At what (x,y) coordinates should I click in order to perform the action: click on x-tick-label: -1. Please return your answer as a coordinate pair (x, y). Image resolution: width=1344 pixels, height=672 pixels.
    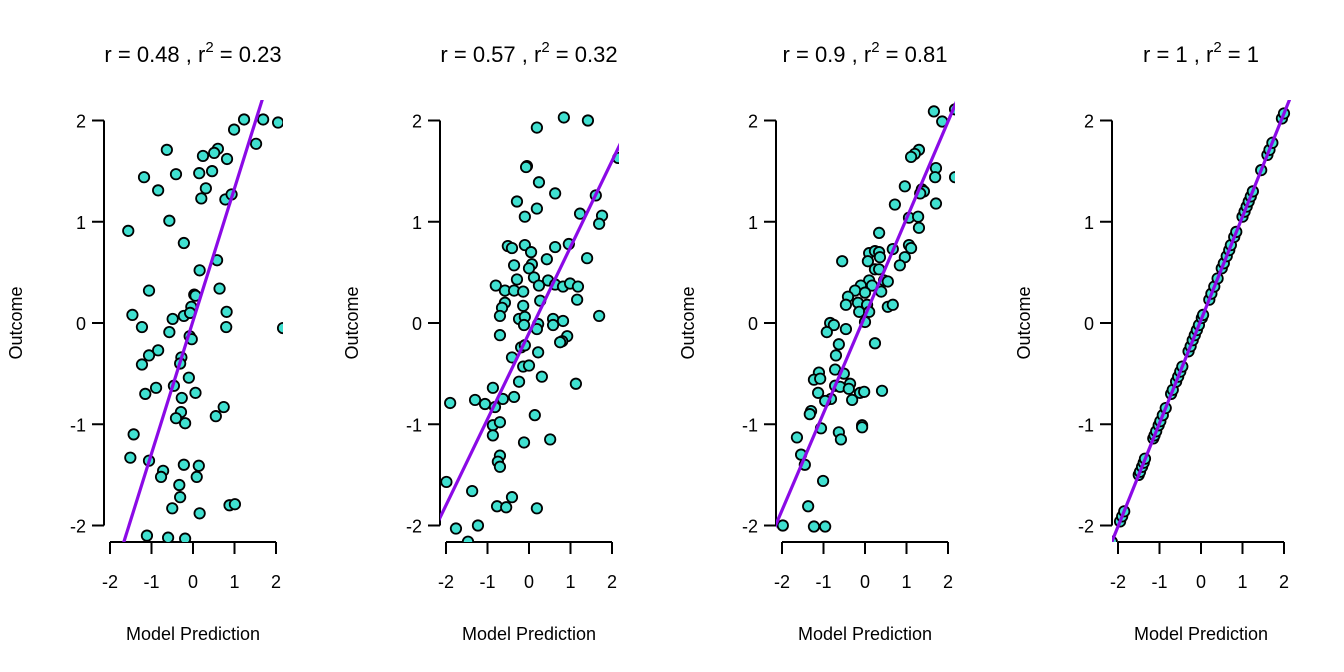
    Looking at the image, I should click on (1159, 582).